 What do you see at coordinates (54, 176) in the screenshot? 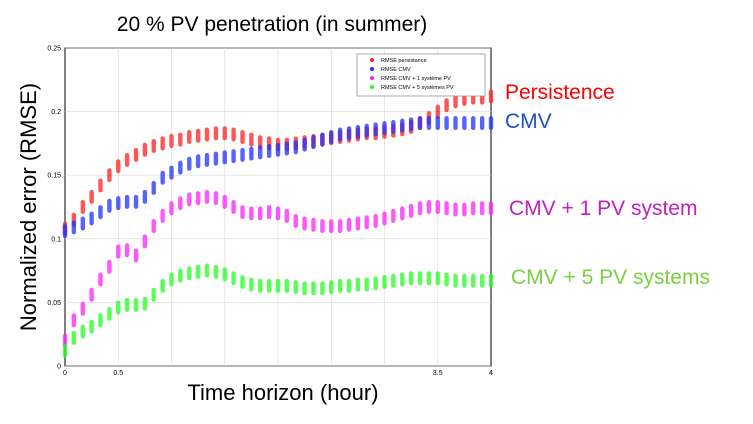
I see `y-tick-label: 0.15` at bounding box center [54, 176].